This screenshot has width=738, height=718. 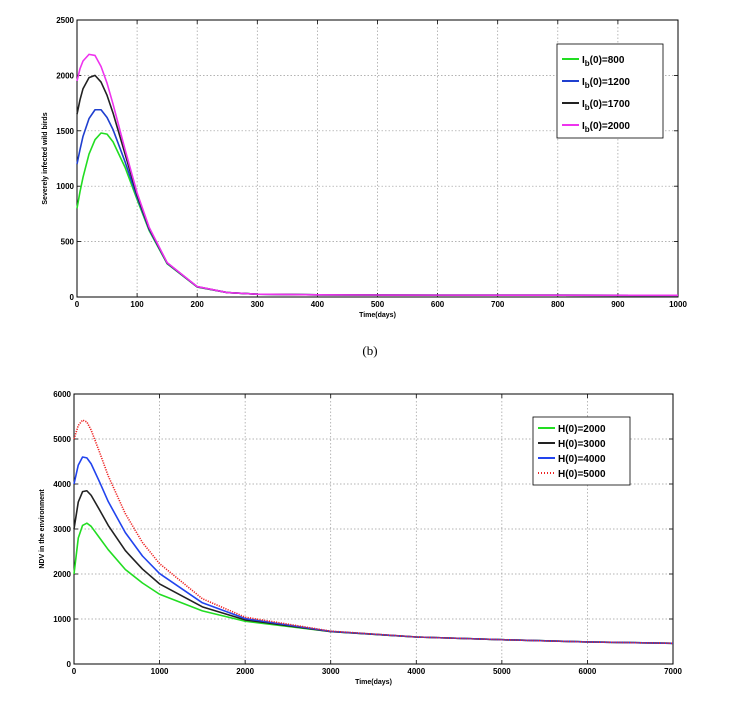 What do you see at coordinates (416, 671) in the screenshot?
I see `x-tick-label: 4000` at bounding box center [416, 671].